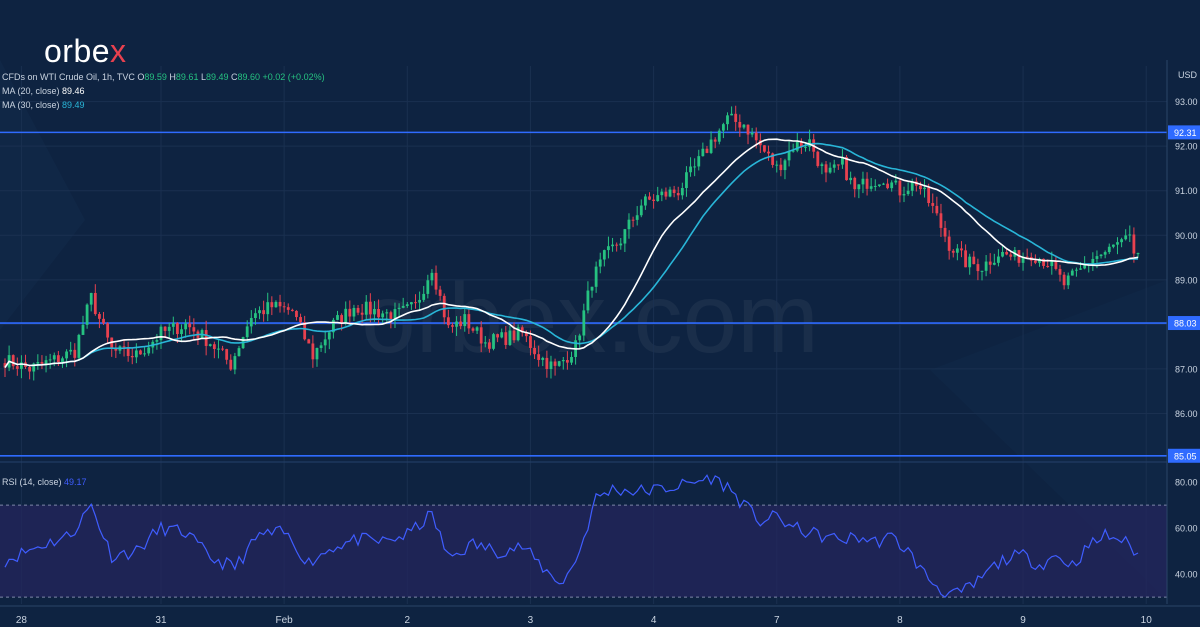 This screenshot has width=1200, height=627. What do you see at coordinates (156, 77) in the screenshot?
I see `legend-ohlc-value: 89.59` at bounding box center [156, 77].